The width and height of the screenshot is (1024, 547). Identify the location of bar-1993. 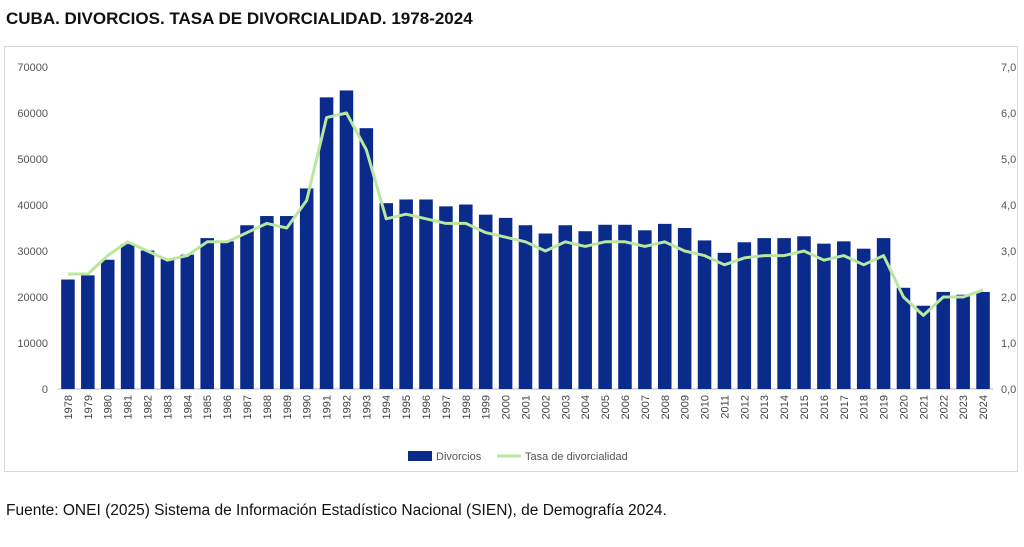
(366, 258).